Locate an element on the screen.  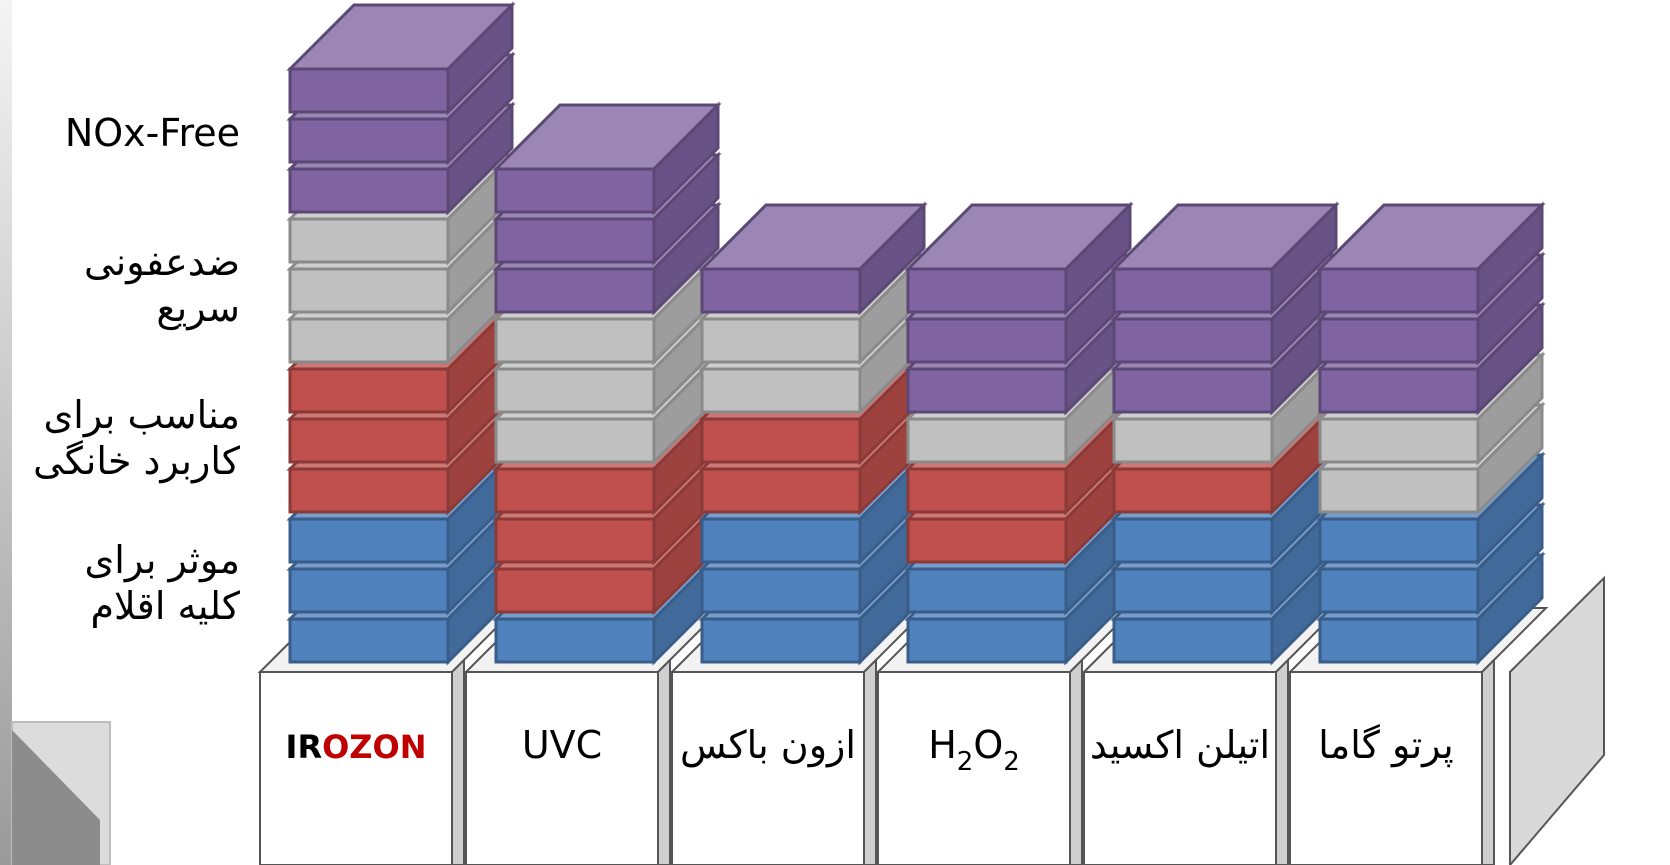
category-label: IROZON is located at coordinates (356, 747).